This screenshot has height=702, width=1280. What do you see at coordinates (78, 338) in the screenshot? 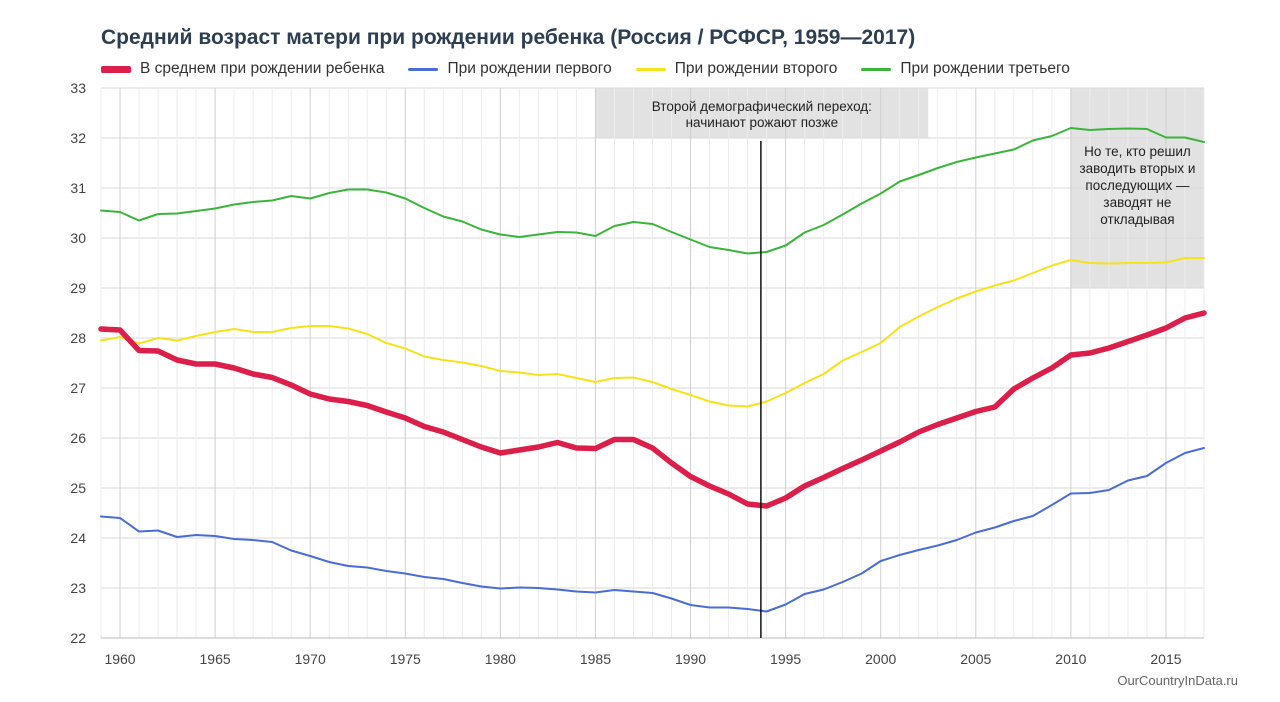
I see `y-tick-label: 28` at bounding box center [78, 338].